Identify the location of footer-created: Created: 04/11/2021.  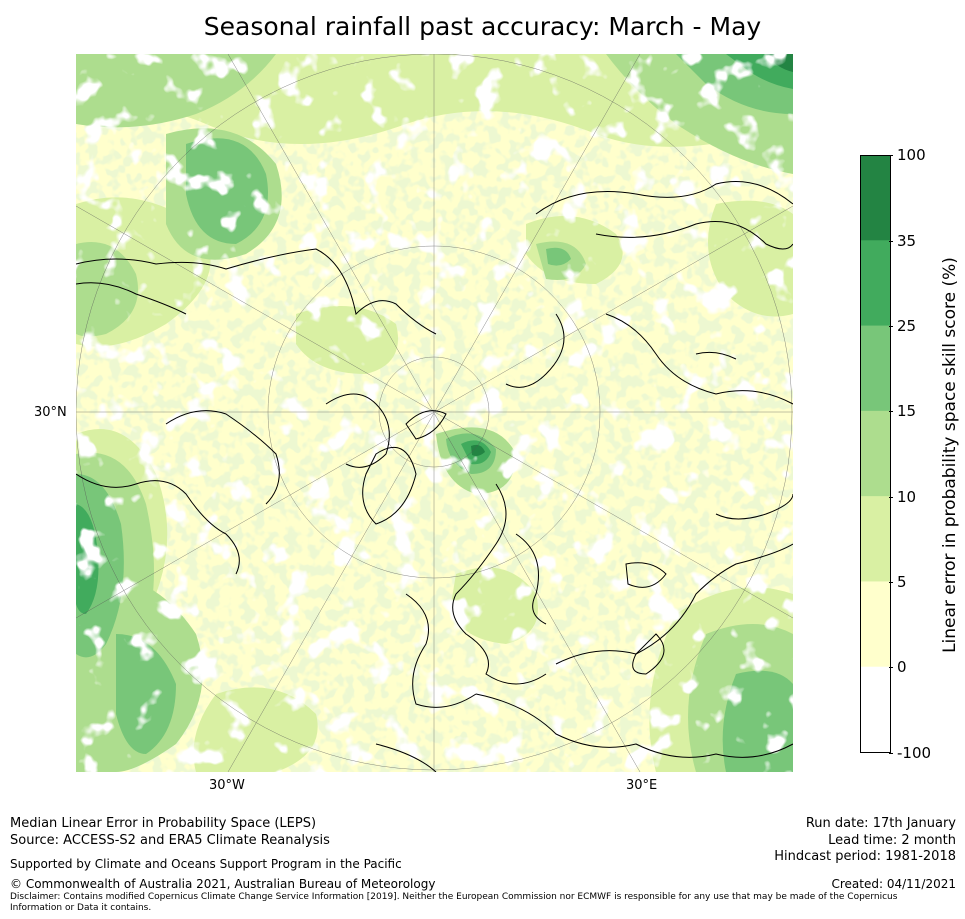
(893, 884).